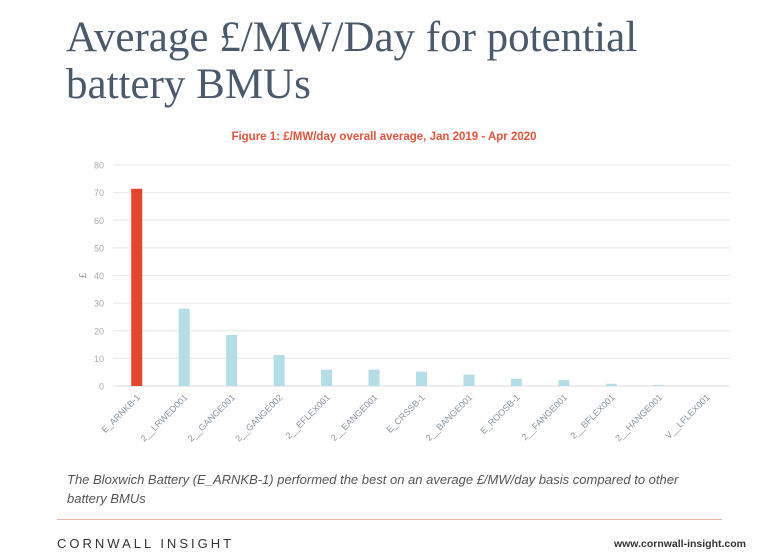 This screenshot has width=768, height=556. I want to click on x-tick-label: 2__GANGE001, so click(211, 417).